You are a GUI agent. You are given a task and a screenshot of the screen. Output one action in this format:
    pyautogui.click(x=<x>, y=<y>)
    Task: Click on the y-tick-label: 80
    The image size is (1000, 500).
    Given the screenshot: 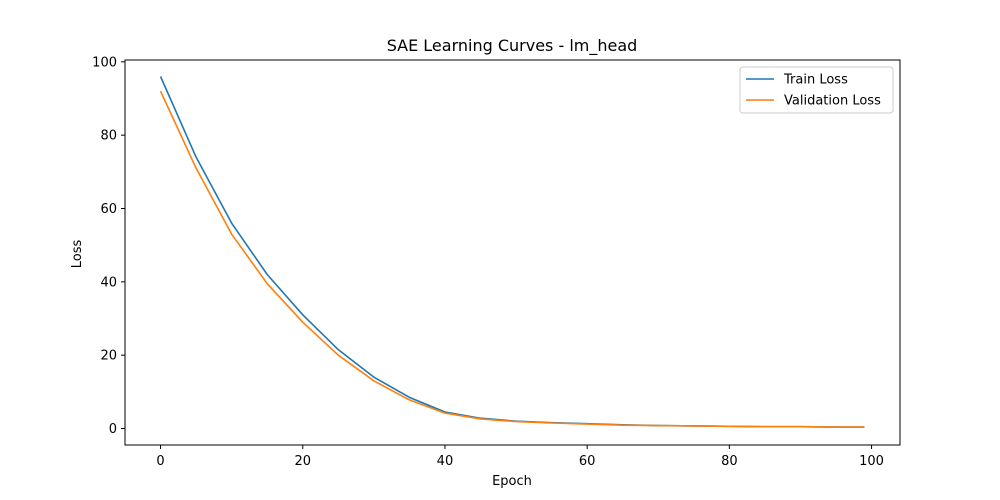 What is the action you would take?
    pyautogui.click(x=108, y=136)
    